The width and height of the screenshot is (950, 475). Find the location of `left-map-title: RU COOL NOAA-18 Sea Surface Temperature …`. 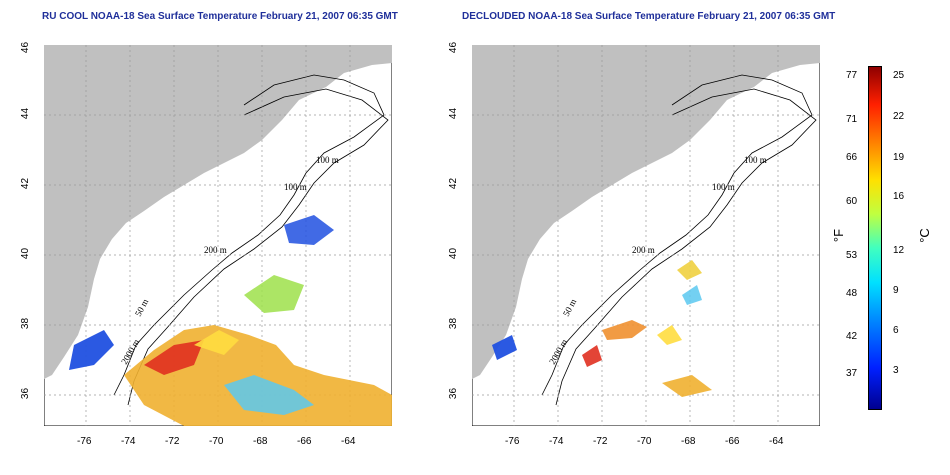

left-map-title: RU COOL NOAA-18 Sea Surface Temperature … is located at coordinates (220, 16).